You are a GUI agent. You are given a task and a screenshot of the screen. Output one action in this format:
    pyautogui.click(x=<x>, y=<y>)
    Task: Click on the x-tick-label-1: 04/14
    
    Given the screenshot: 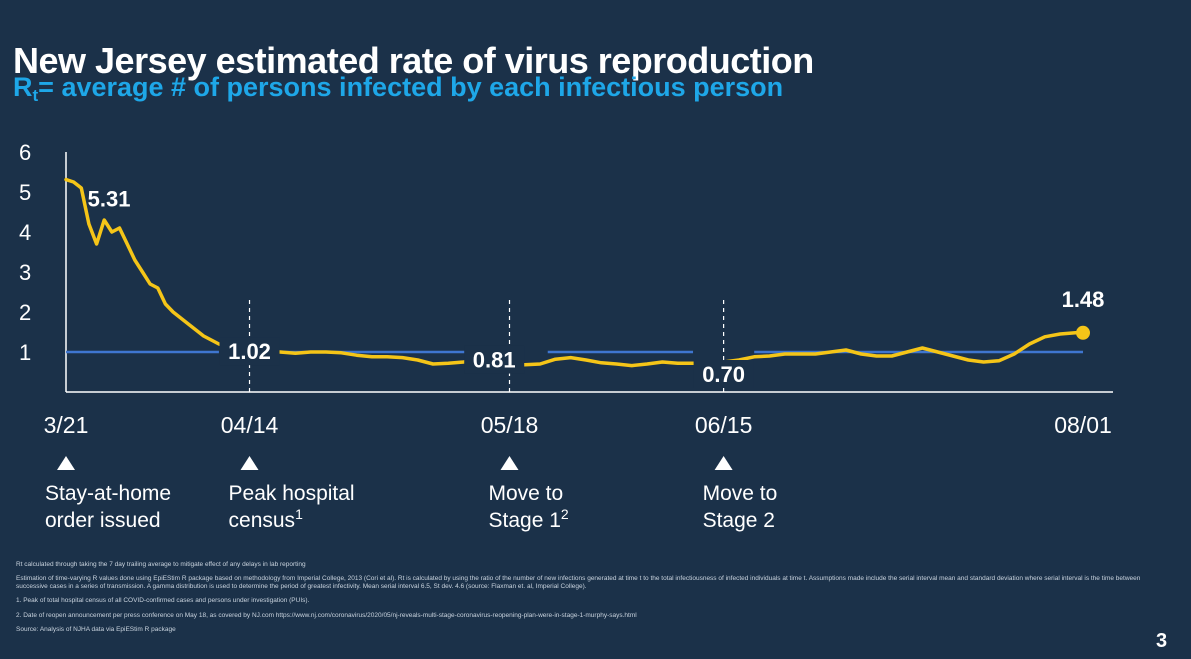 What is the action you would take?
    pyautogui.click(x=250, y=425)
    